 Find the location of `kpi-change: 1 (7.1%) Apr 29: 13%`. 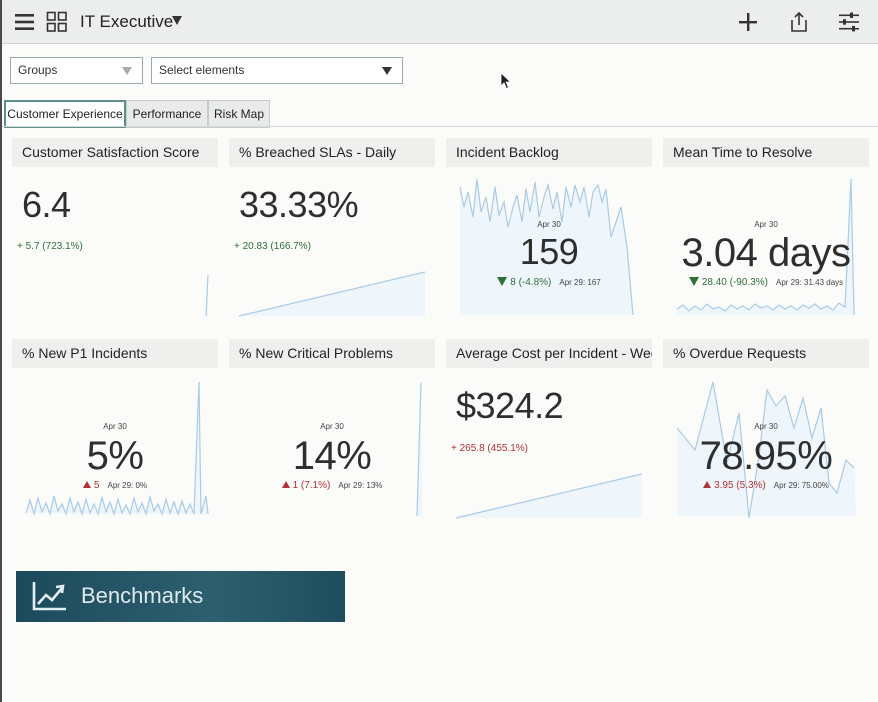

kpi-change: 1 (7.1%) Apr 29: 13% is located at coordinates (332, 485).